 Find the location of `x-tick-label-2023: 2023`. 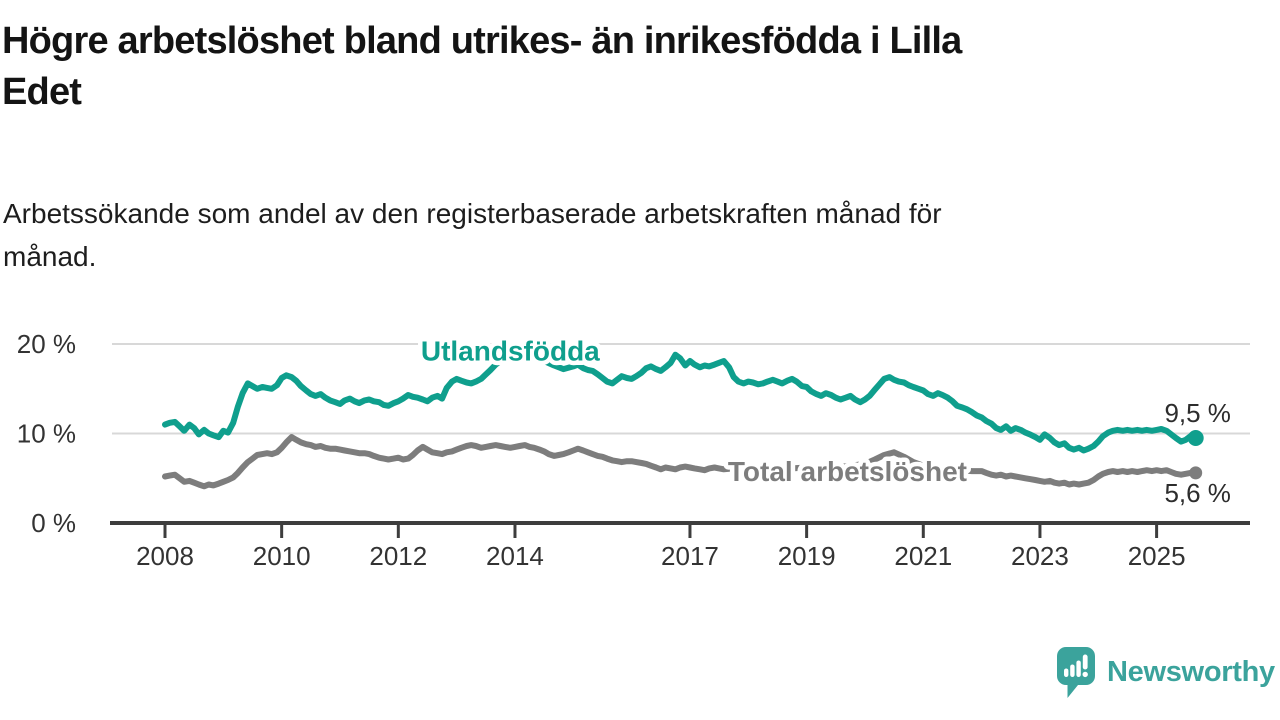

x-tick-label-2023: 2023 is located at coordinates (1040, 556).